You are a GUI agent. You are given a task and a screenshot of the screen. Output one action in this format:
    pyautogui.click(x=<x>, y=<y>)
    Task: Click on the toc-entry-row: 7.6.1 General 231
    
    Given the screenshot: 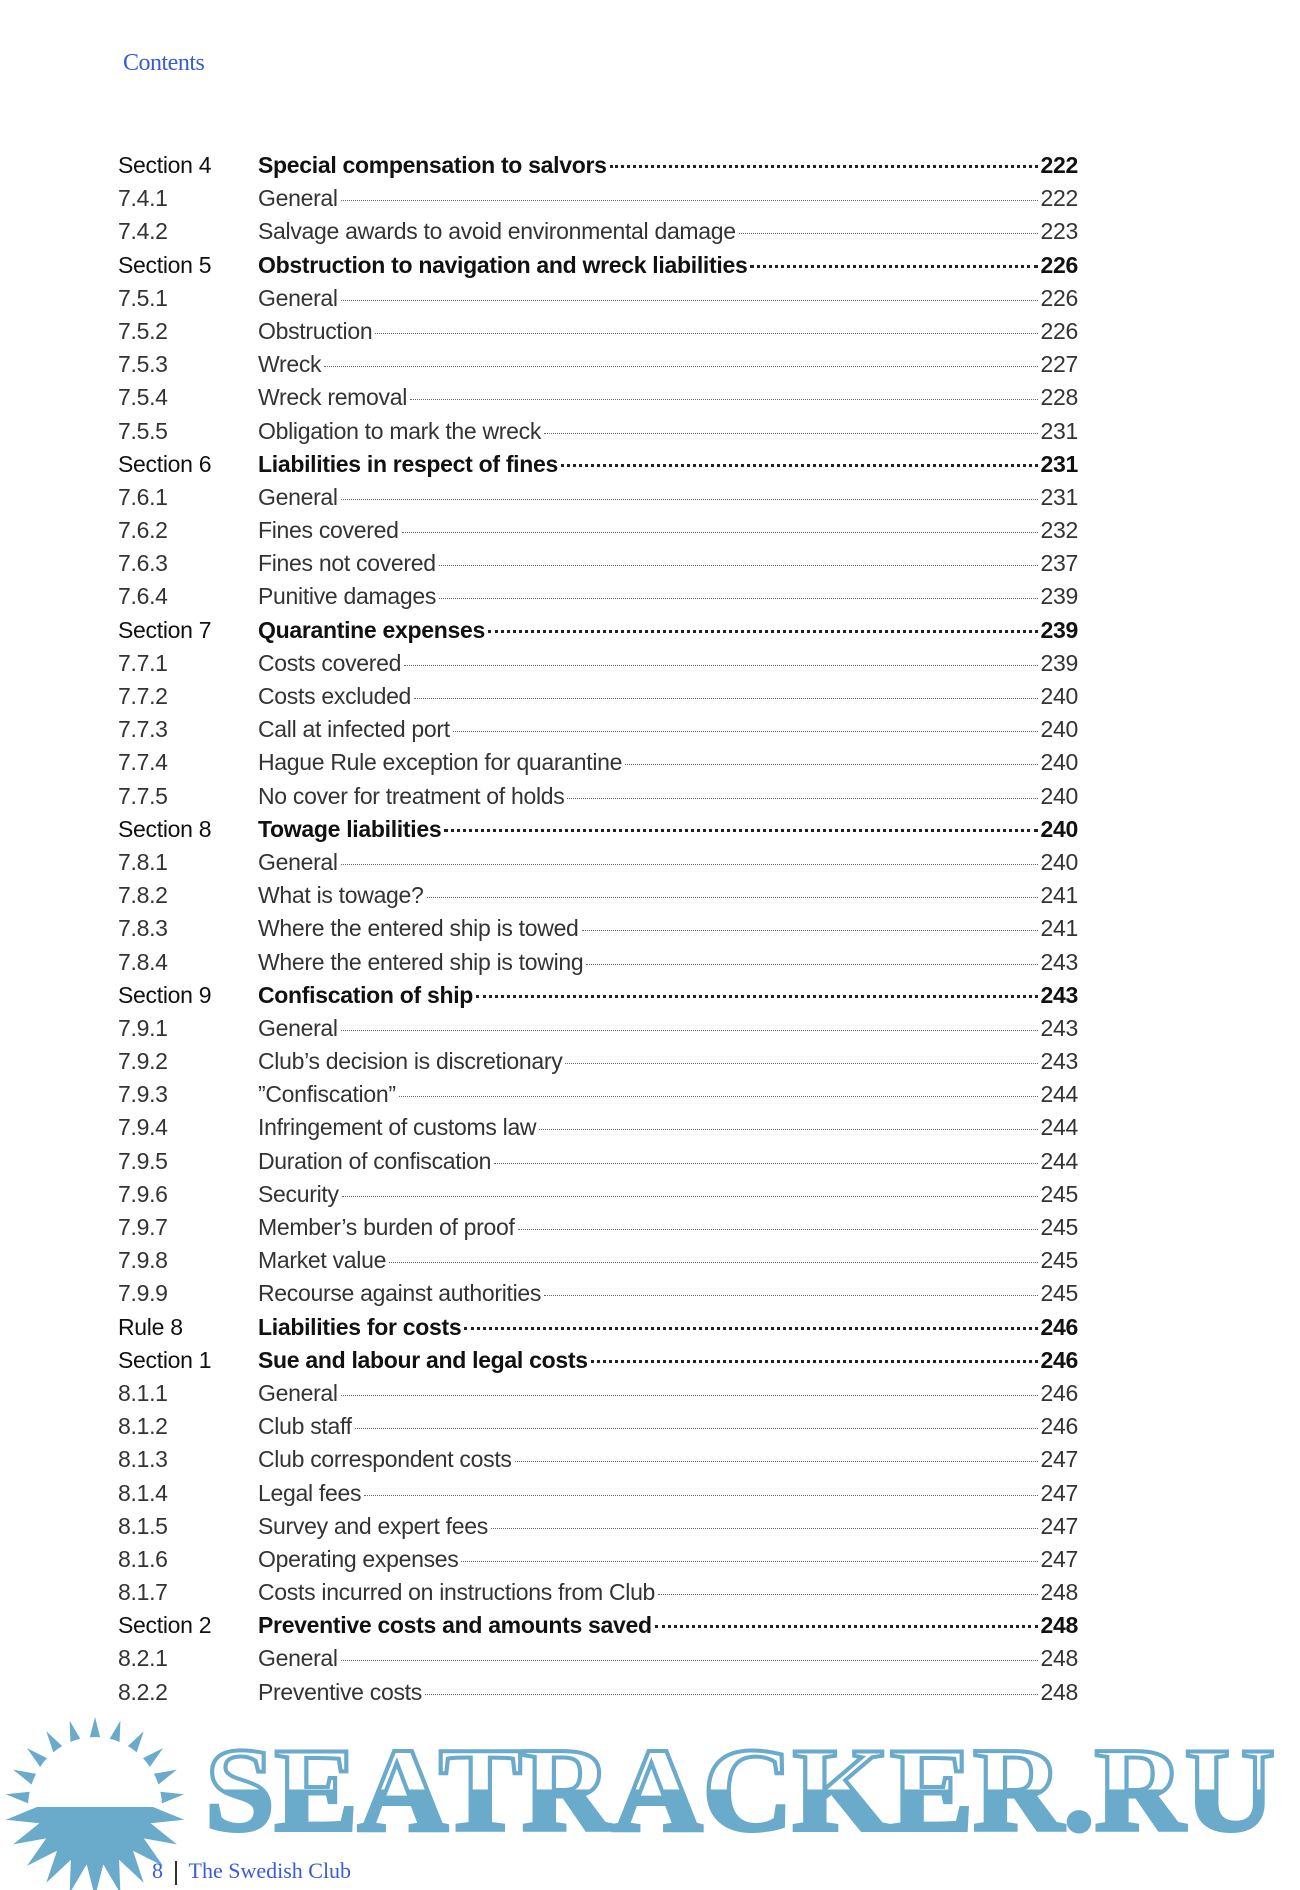 What is the action you would take?
    pyautogui.click(x=598, y=500)
    